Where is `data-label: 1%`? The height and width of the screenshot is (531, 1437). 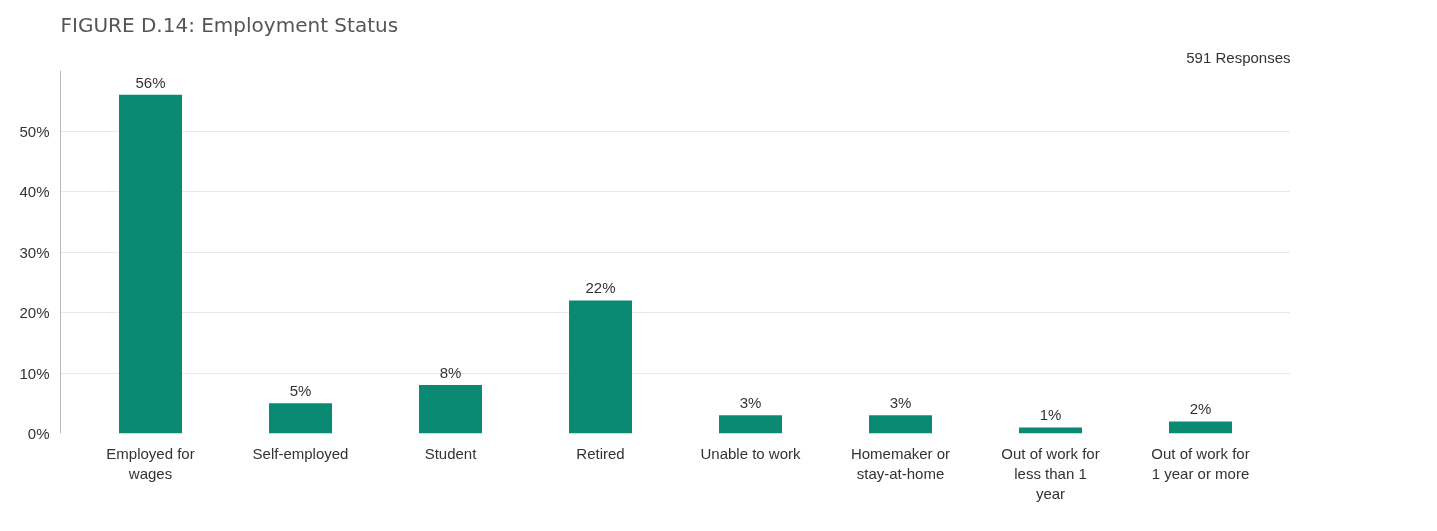
data-label: 1% is located at coordinates (1050, 415).